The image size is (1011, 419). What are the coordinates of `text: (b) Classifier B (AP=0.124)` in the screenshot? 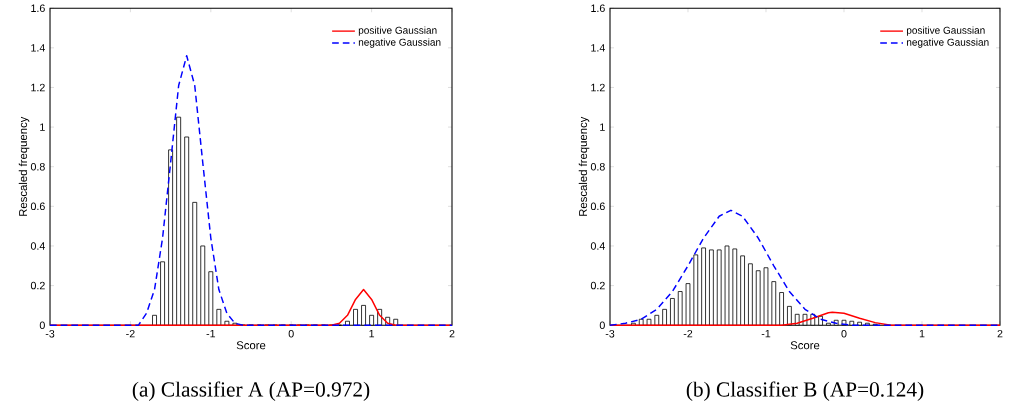 It's located at (805, 391).